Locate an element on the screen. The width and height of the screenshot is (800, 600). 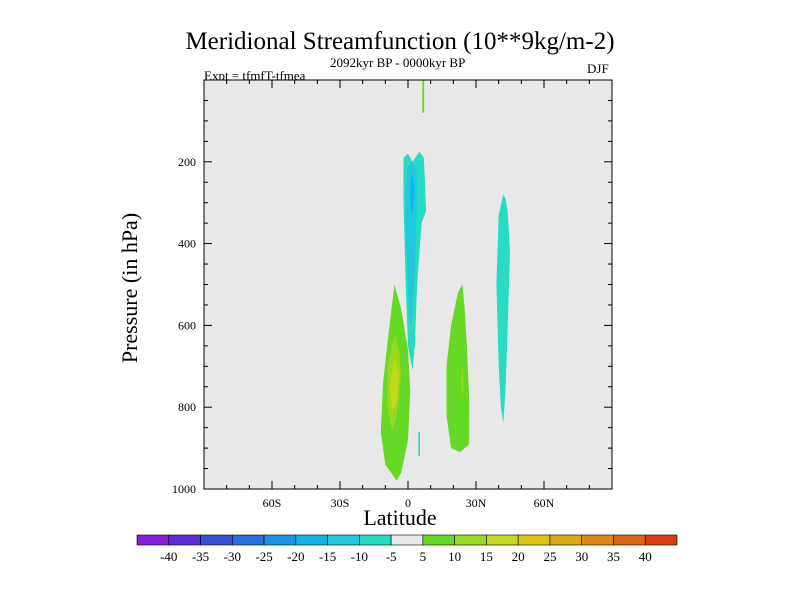
x-axis-label: Latitude is located at coordinates (400, 517).